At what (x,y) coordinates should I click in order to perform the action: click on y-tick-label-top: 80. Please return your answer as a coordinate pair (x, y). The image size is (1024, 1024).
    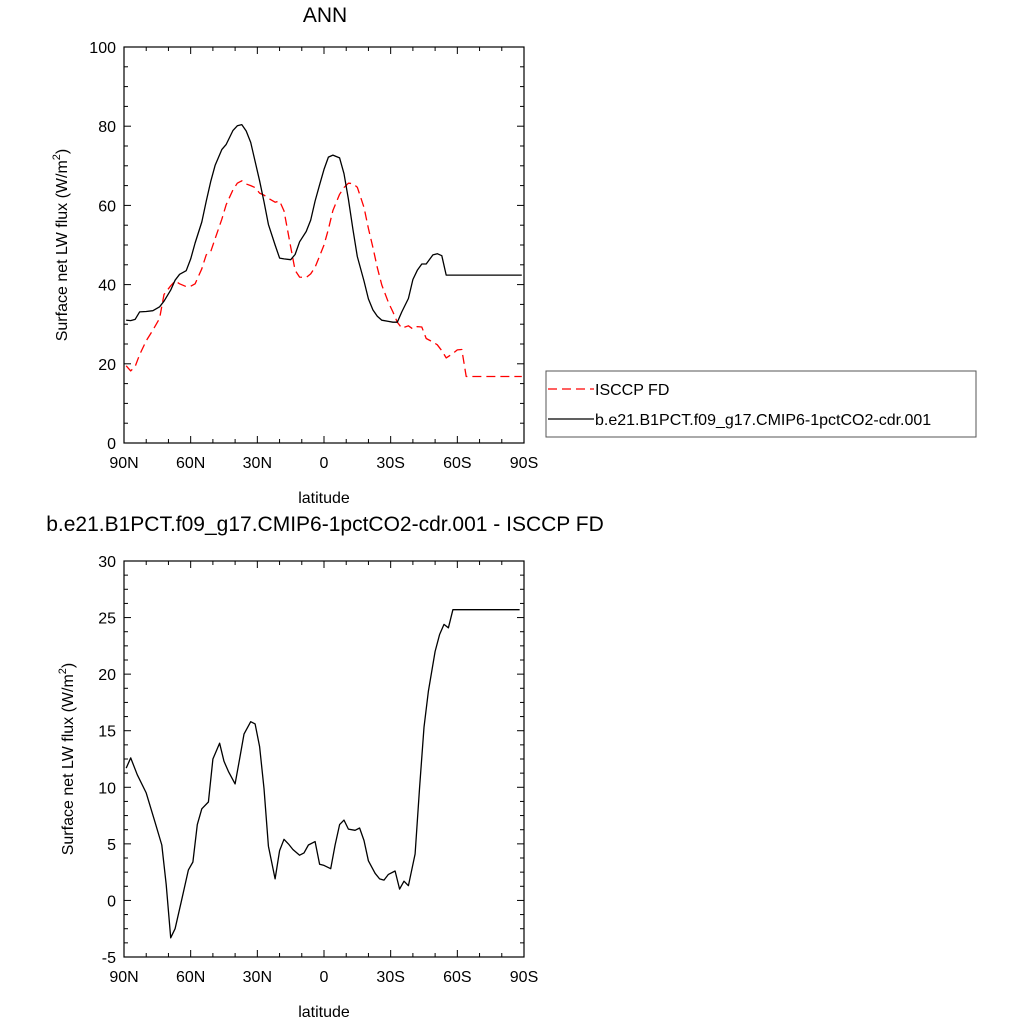
    Looking at the image, I should click on (107, 127).